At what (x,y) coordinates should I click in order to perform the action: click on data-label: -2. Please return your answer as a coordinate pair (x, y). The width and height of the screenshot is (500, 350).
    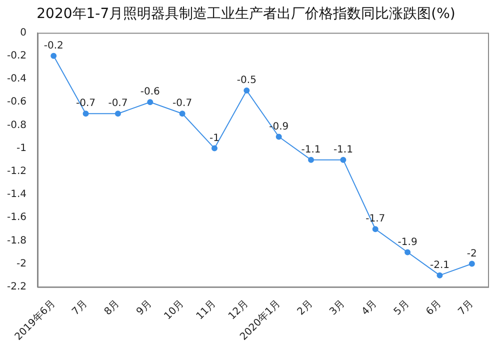
    Looking at the image, I should click on (471, 254).